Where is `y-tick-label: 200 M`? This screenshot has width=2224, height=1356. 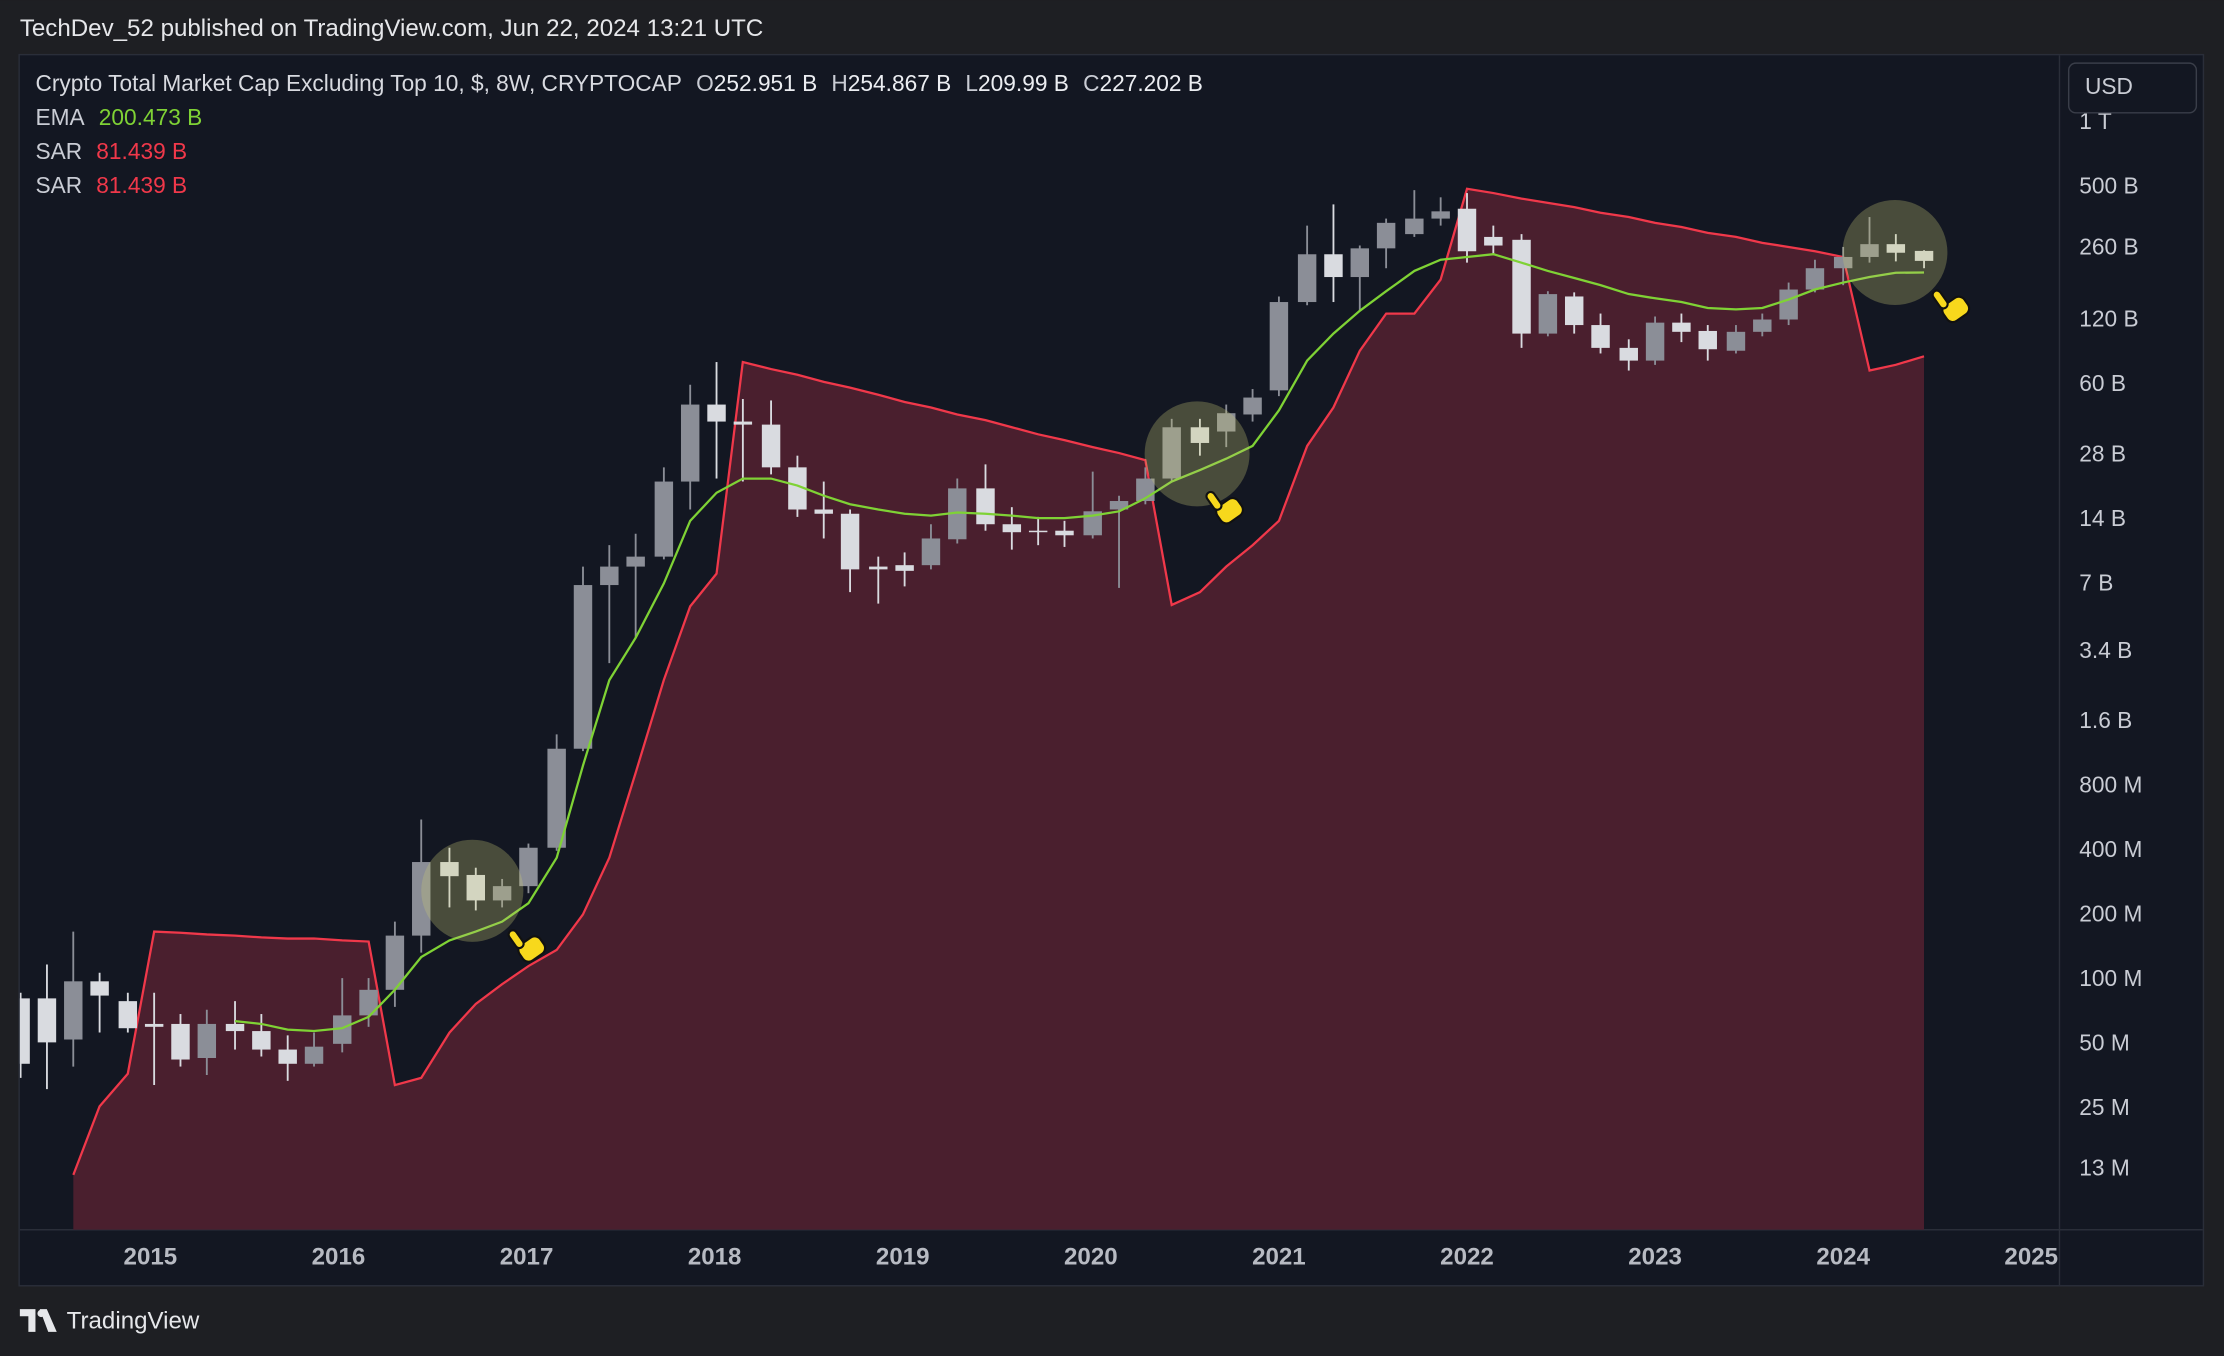
y-tick-label: 200 M is located at coordinates (2110, 913).